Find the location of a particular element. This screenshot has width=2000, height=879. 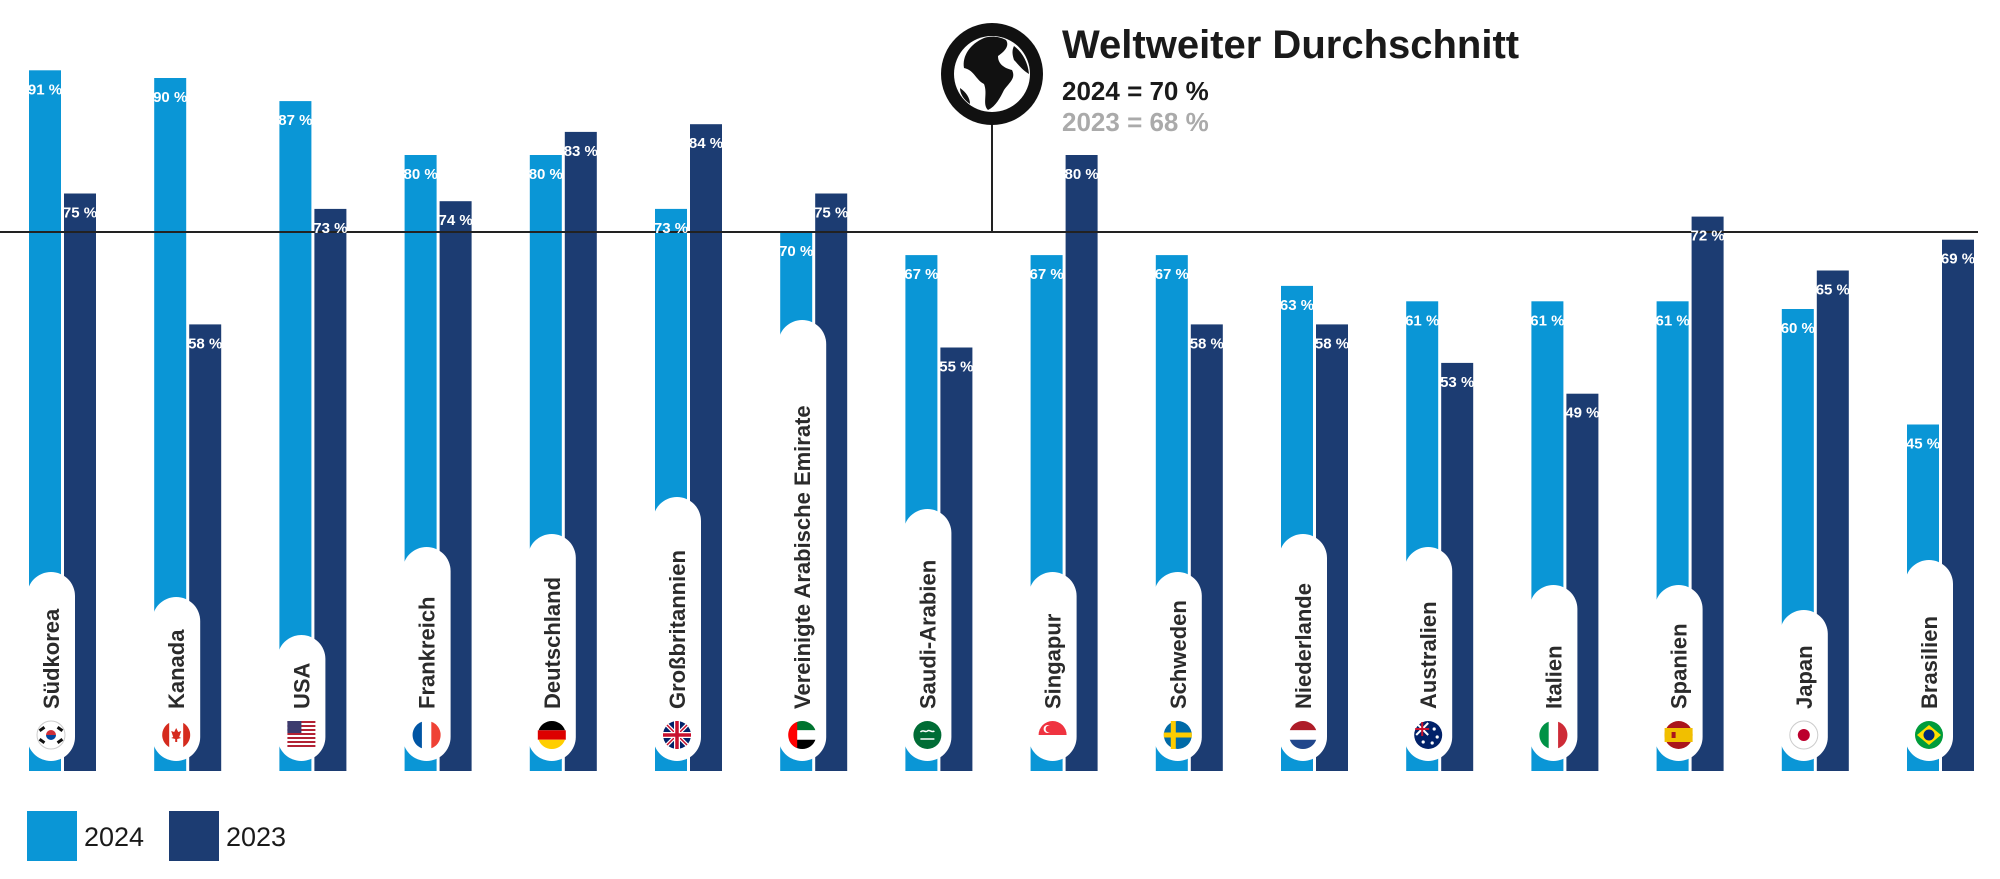

germany-flag-icon is located at coordinates (551, 735).